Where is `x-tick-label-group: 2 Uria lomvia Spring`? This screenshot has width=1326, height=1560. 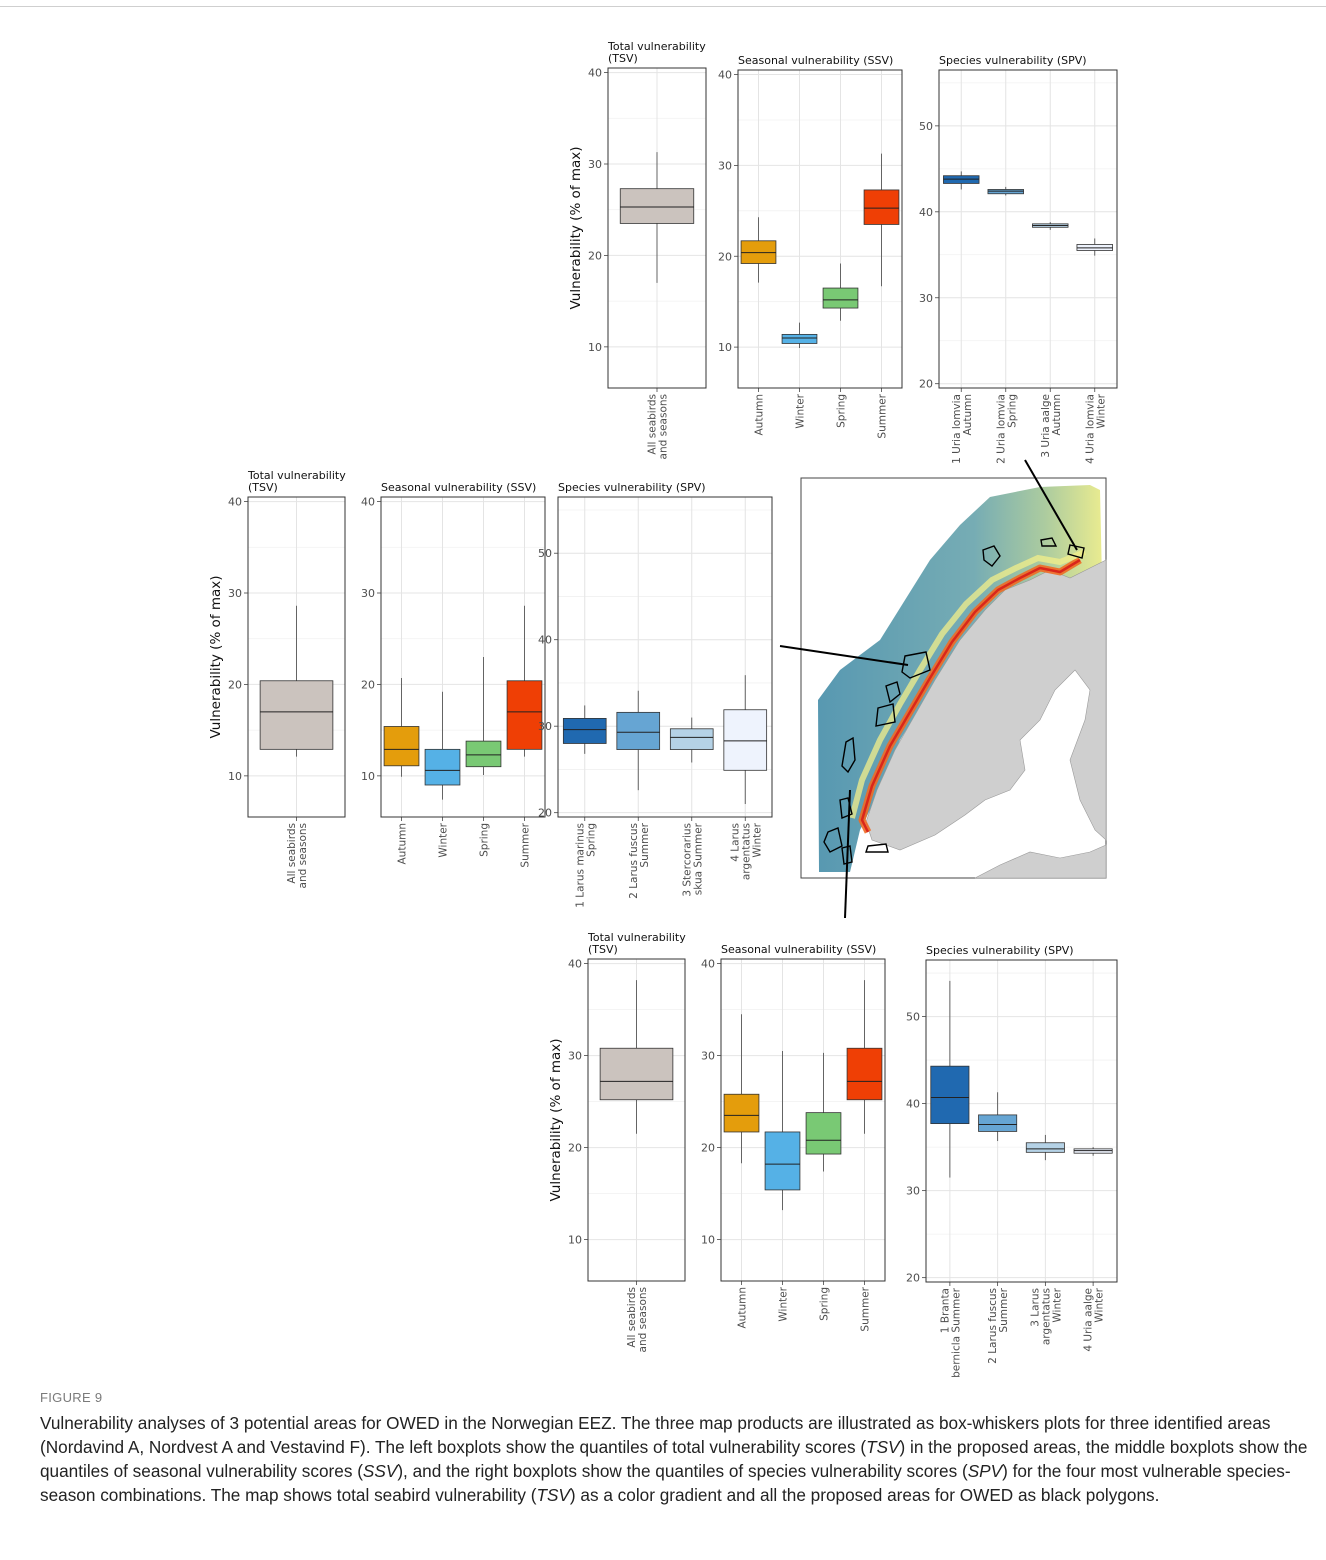 x-tick-label-group: 2 Uria lomvia Spring is located at coordinates (1006, 429).